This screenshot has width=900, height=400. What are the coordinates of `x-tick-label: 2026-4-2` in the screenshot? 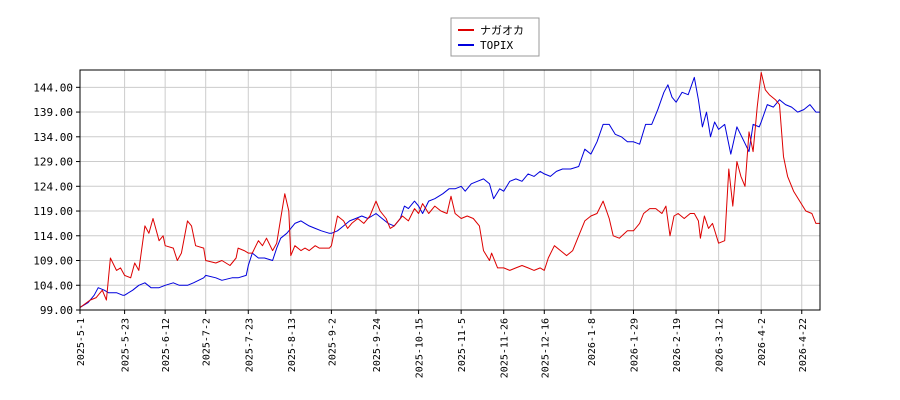 It's located at (762, 342).